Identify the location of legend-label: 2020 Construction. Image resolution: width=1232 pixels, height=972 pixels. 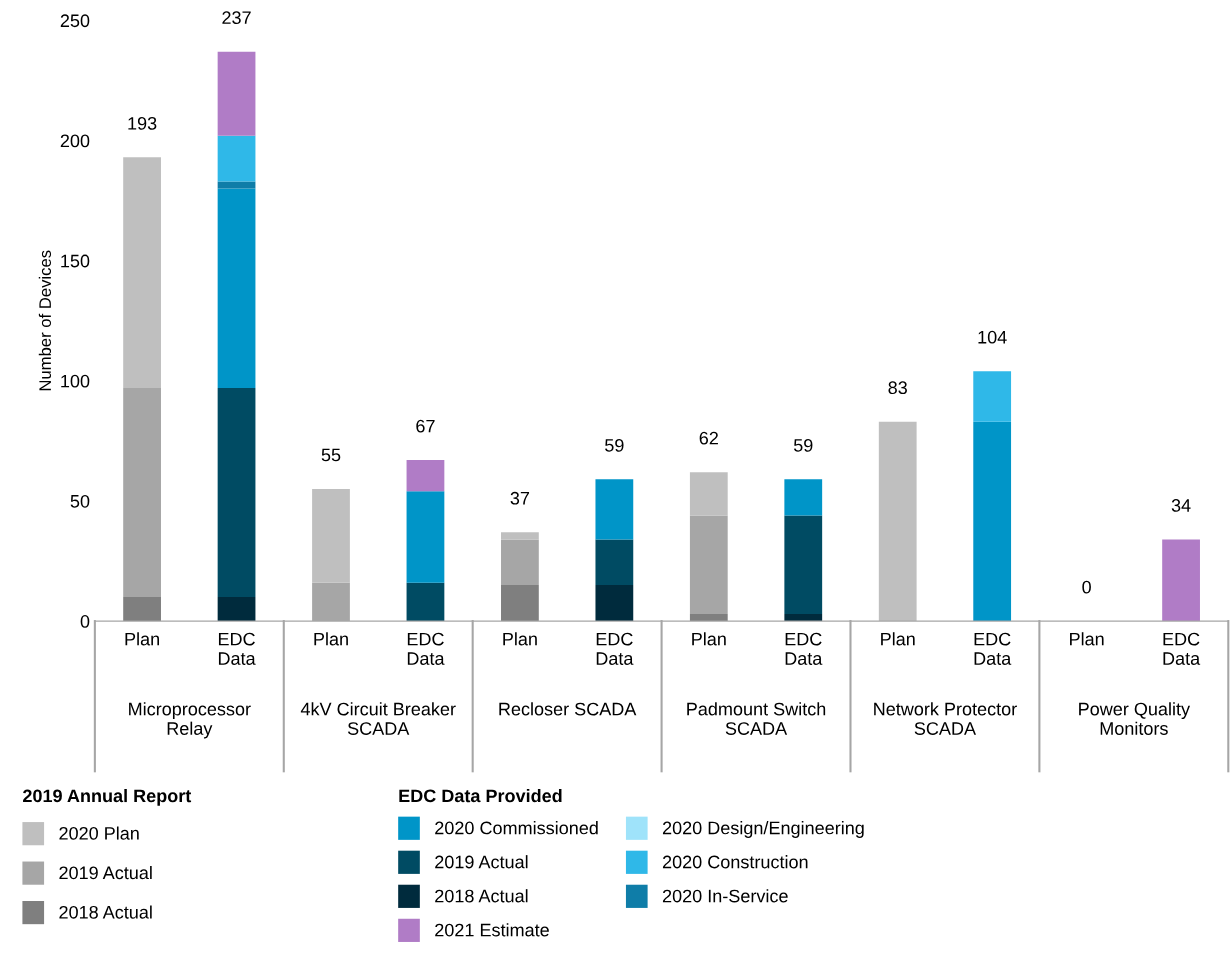
(735, 862).